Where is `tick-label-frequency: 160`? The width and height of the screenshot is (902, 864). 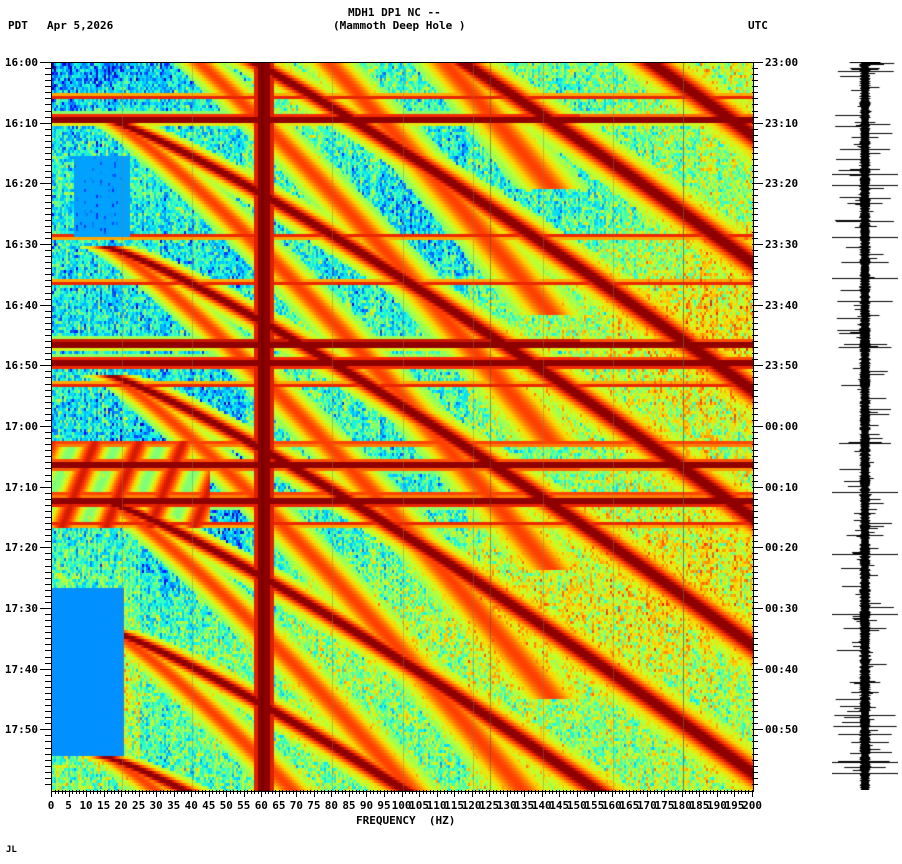
tick-label-frequency: 160 is located at coordinates (611, 805).